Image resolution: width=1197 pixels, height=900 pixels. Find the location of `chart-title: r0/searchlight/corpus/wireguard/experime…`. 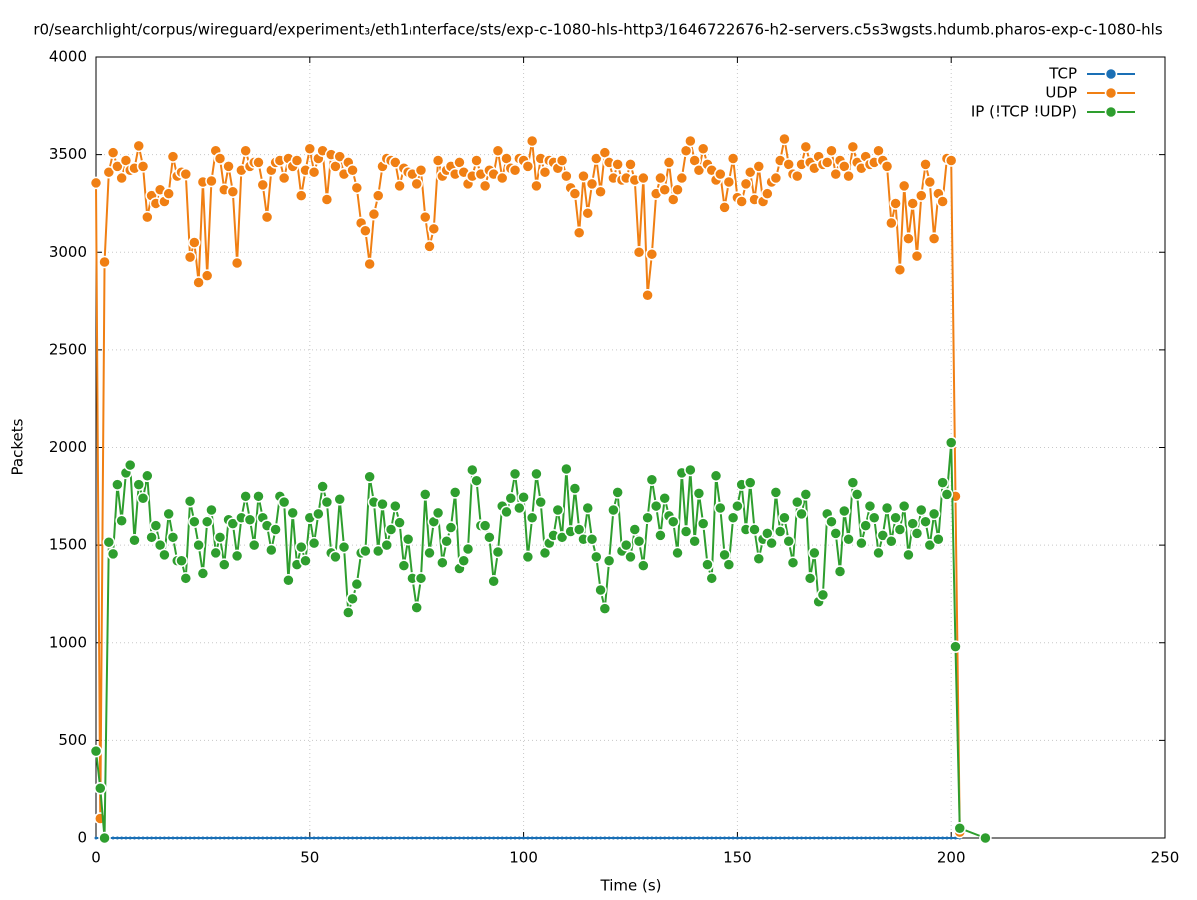

chart-title: r0/searchlight/corpus/wireguard/experime… is located at coordinates (597, 30).